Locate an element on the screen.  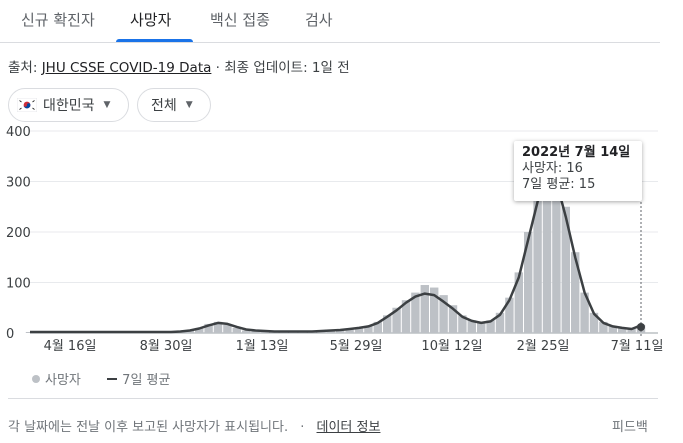
chart-tooltip: 2022년 7월 14일 사망자: 16 7일 평균: 15 is located at coordinates (578, 171).